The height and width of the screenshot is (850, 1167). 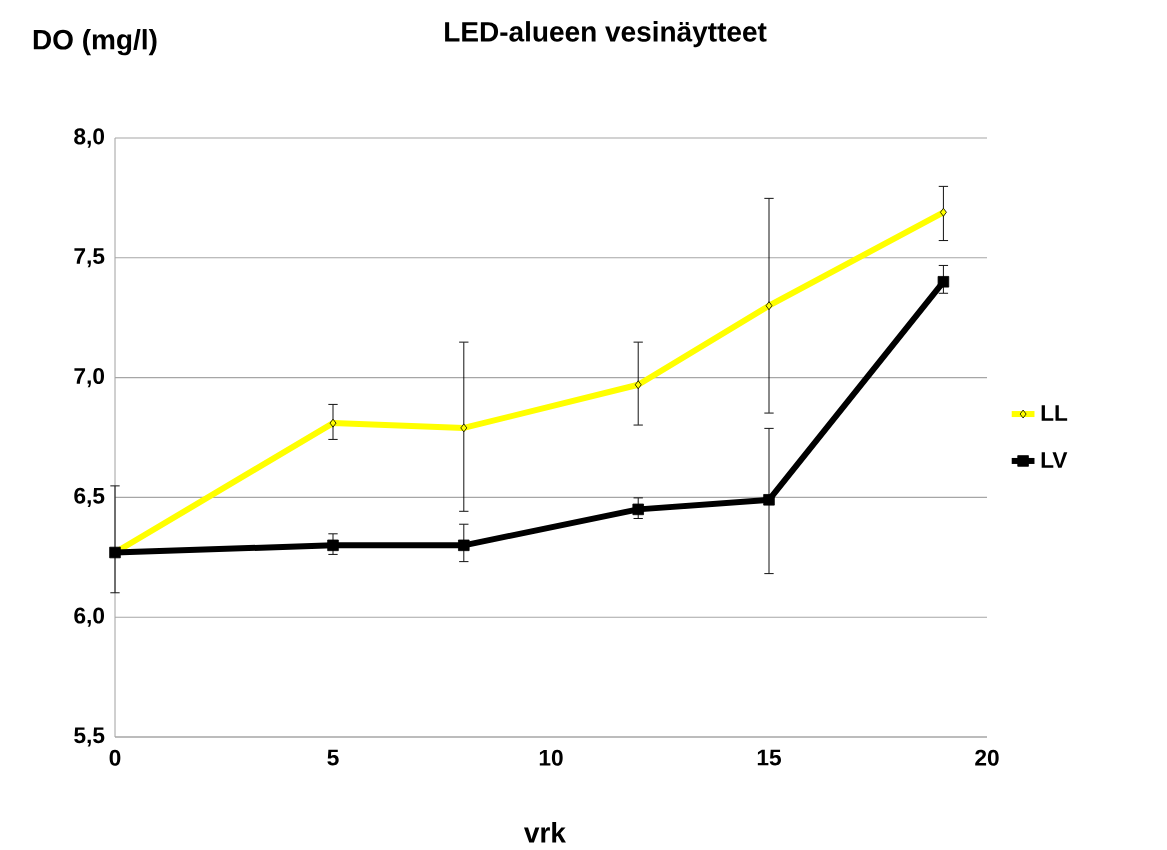 What do you see at coordinates (987, 757) in the screenshot?
I see `x-tick-label: 20` at bounding box center [987, 757].